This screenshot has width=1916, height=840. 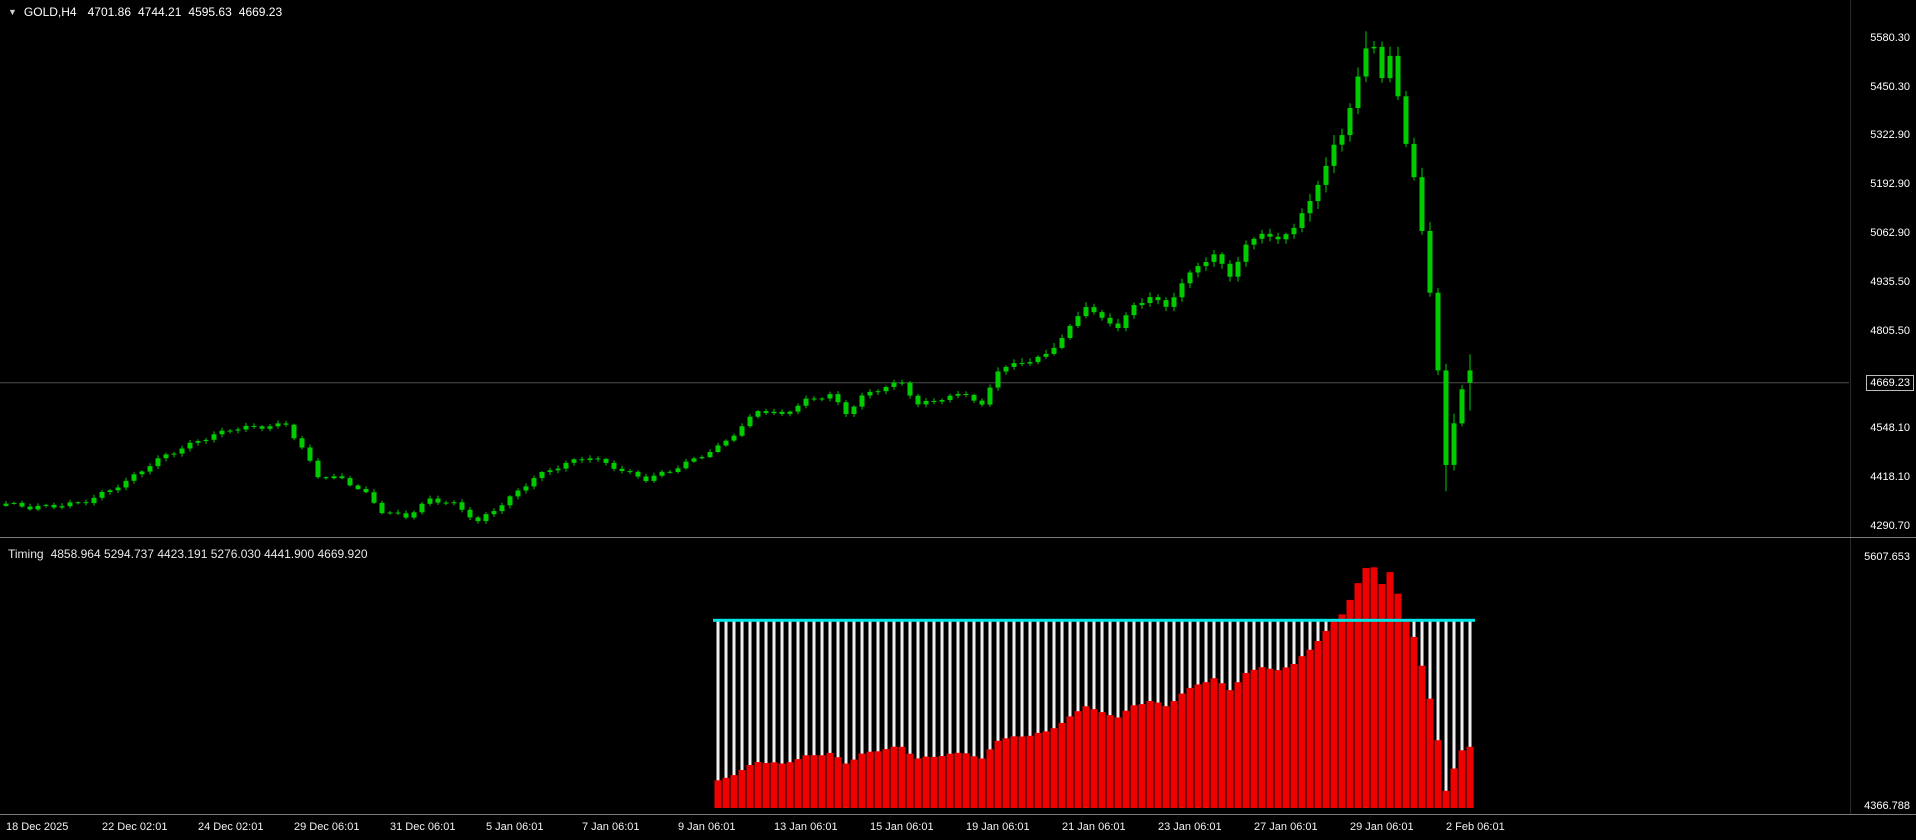 I want to click on time-tick-label: 29 Jan 06:01, so click(x=1382, y=827).